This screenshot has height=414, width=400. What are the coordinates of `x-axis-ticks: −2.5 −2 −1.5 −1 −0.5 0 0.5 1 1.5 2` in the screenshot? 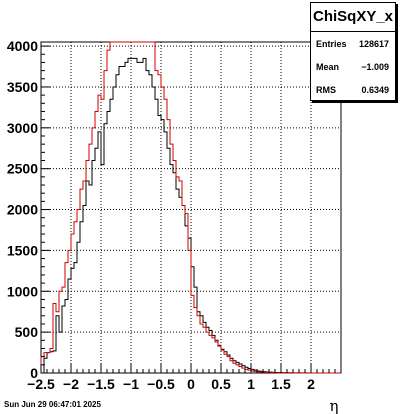 It's located at (184, 378).